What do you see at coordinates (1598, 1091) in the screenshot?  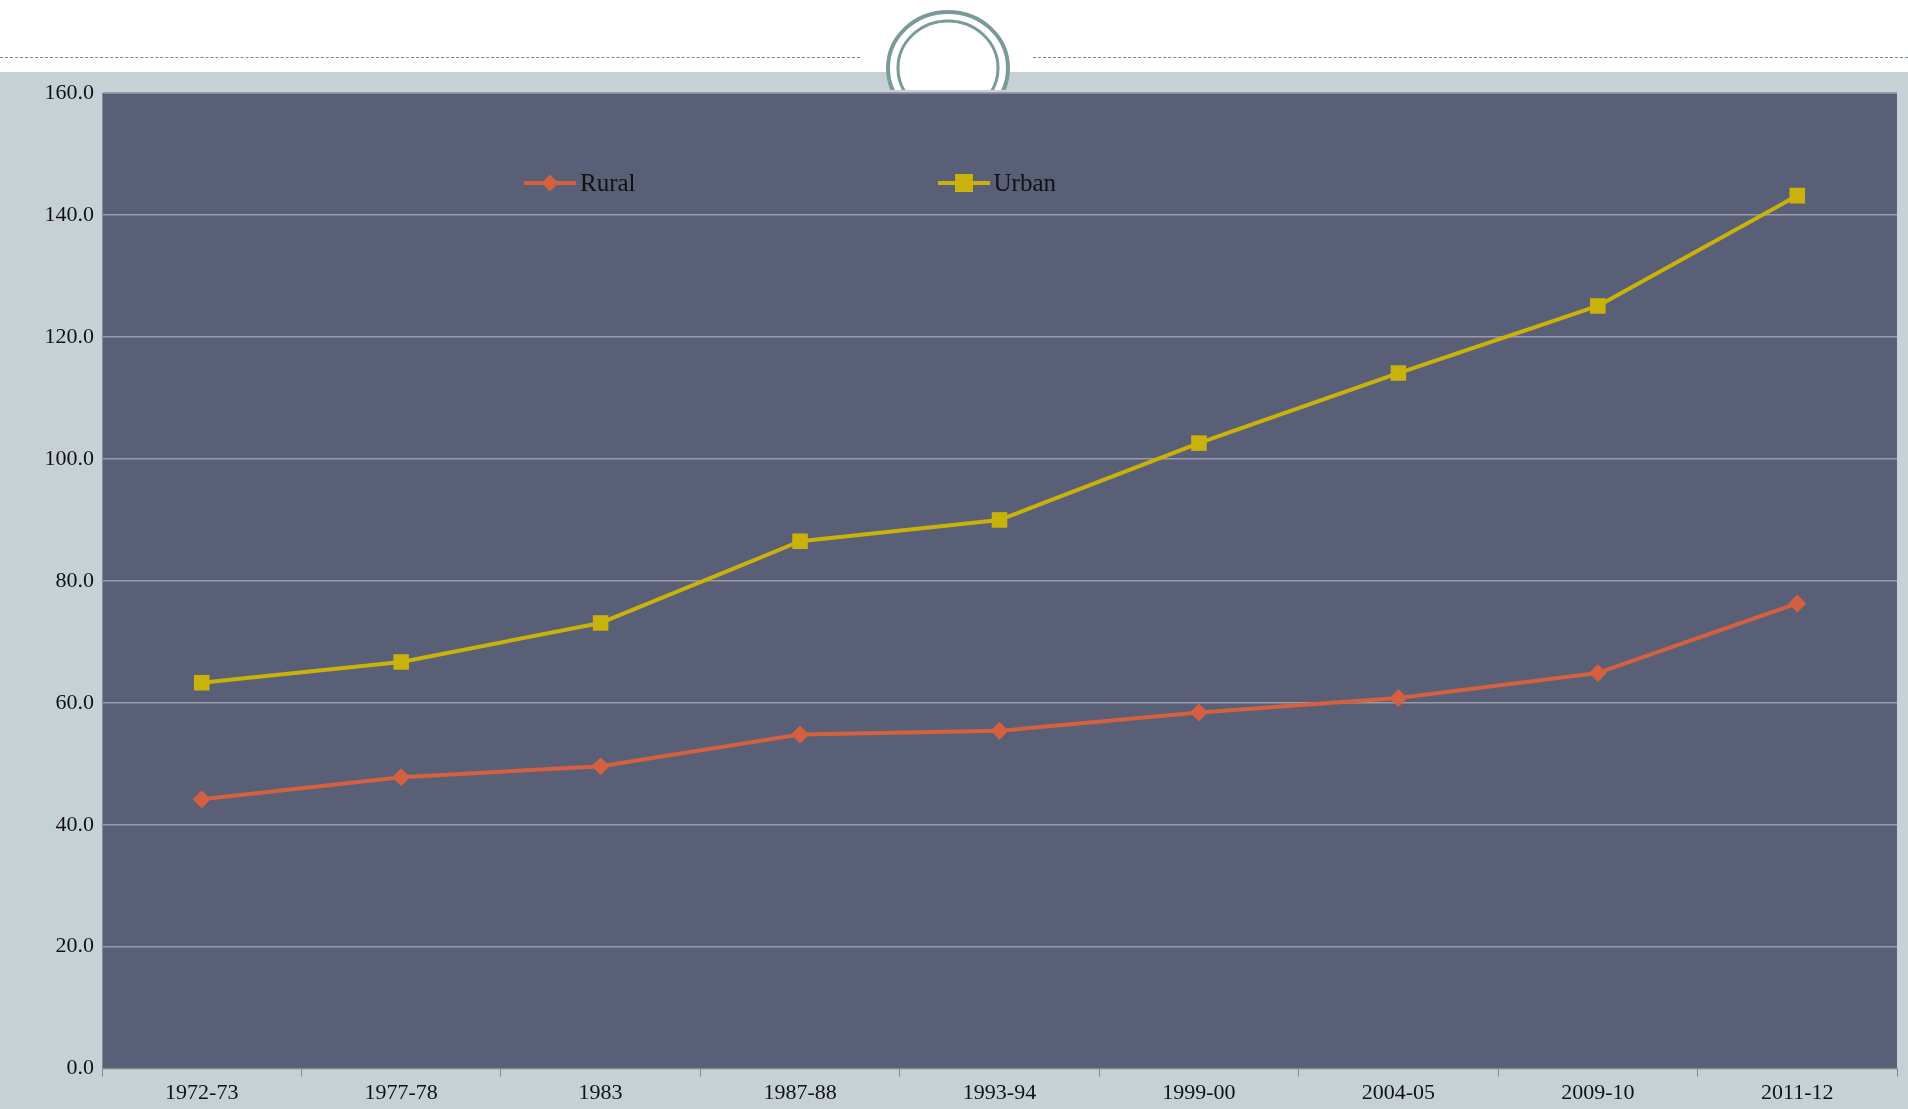 I see `x-tick-label: 2009-10` at bounding box center [1598, 1091].